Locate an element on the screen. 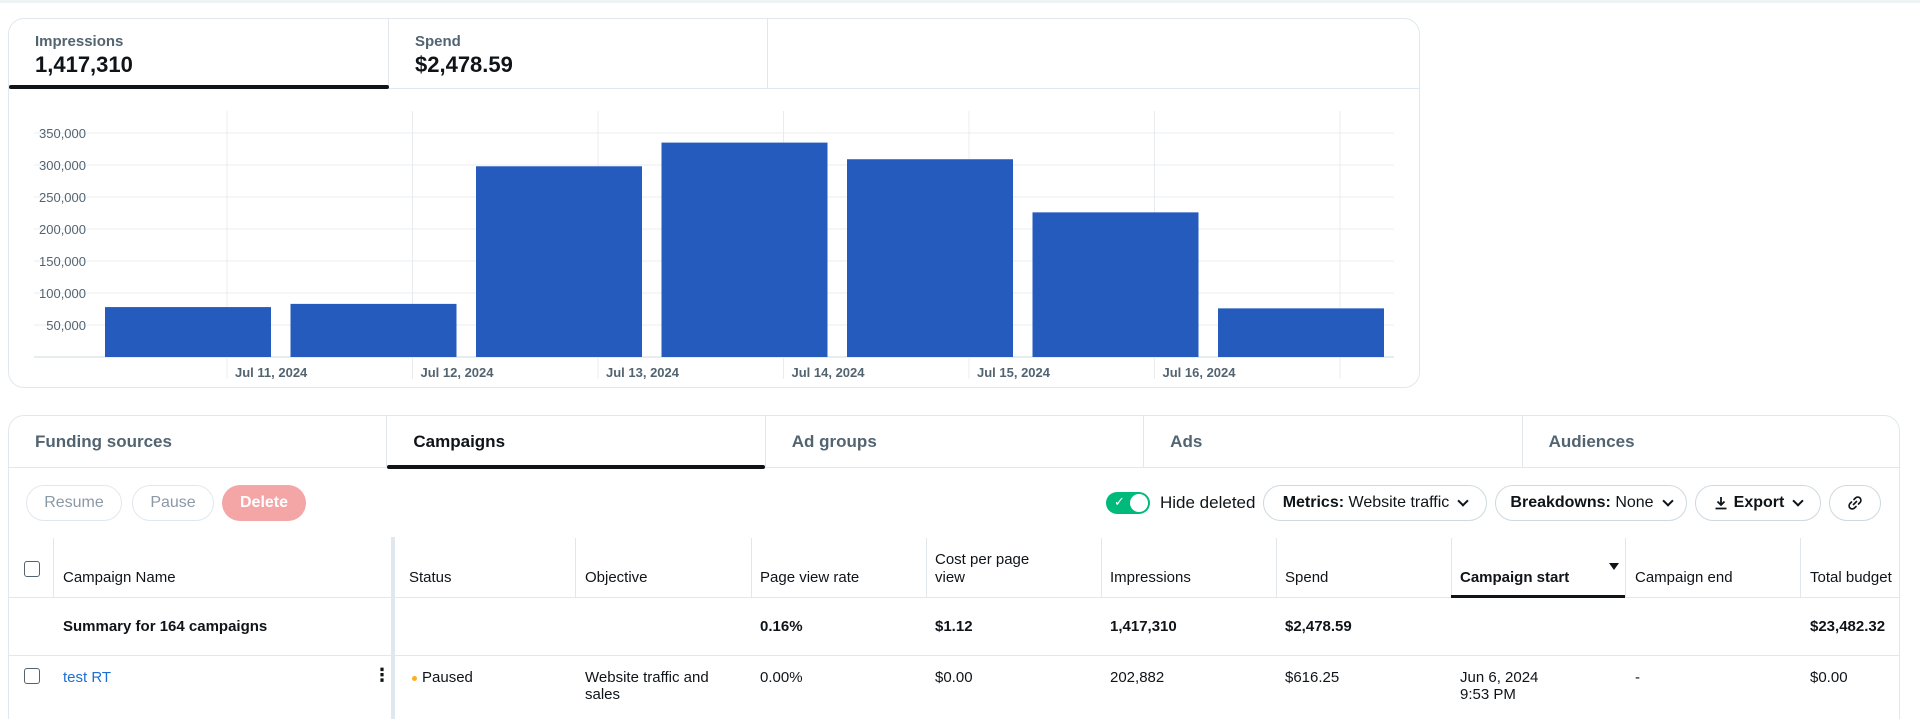  y-tick-label: 350,000 is located at coordinates (62, 133).